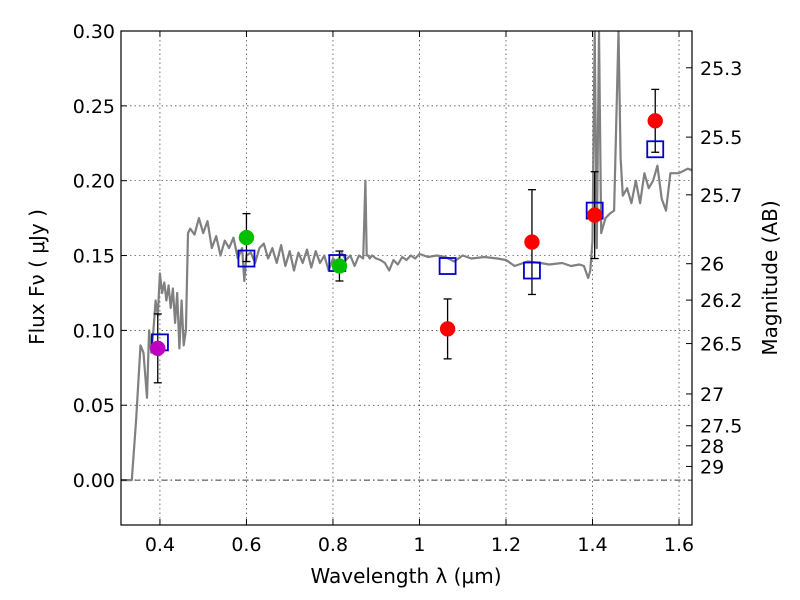 This screenshot has width=800, height=600. I want to click on y2-tick-label: 25.5, so click(721, 138).